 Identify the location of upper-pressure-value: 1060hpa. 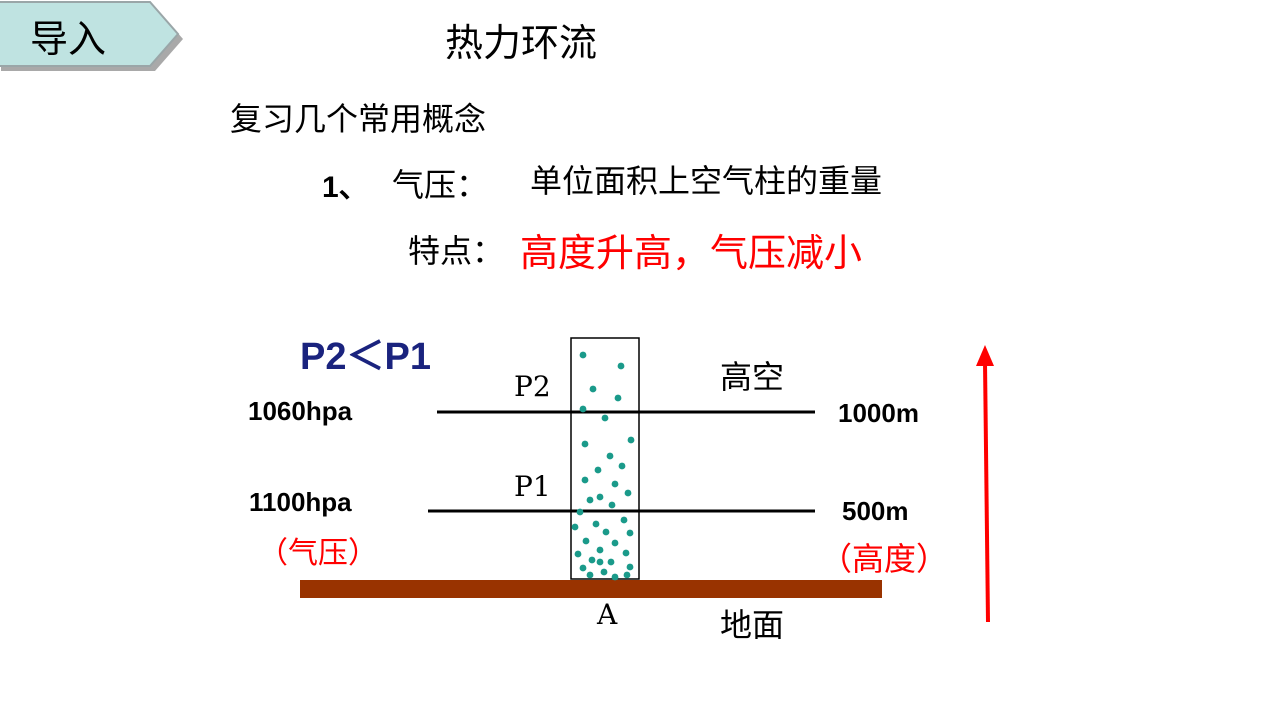
(300, 411).